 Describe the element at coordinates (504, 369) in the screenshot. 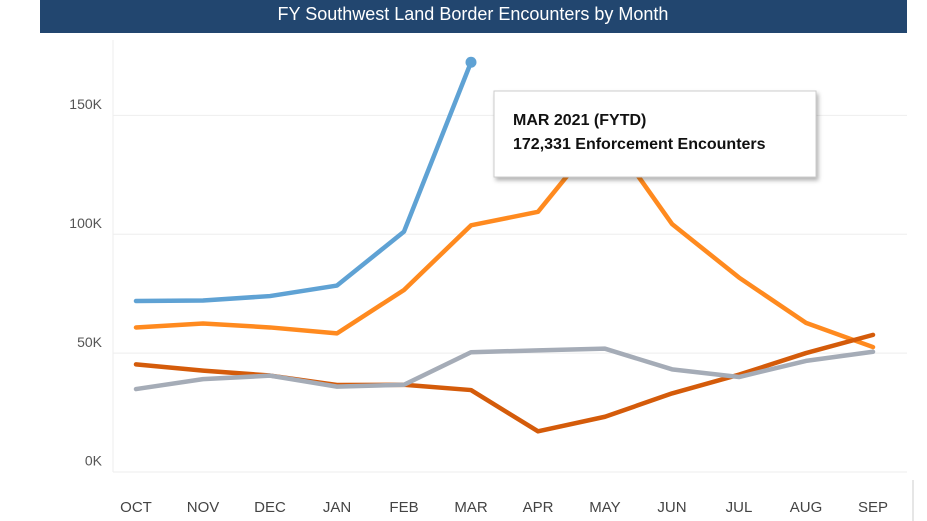

I see `series-line` at that location.